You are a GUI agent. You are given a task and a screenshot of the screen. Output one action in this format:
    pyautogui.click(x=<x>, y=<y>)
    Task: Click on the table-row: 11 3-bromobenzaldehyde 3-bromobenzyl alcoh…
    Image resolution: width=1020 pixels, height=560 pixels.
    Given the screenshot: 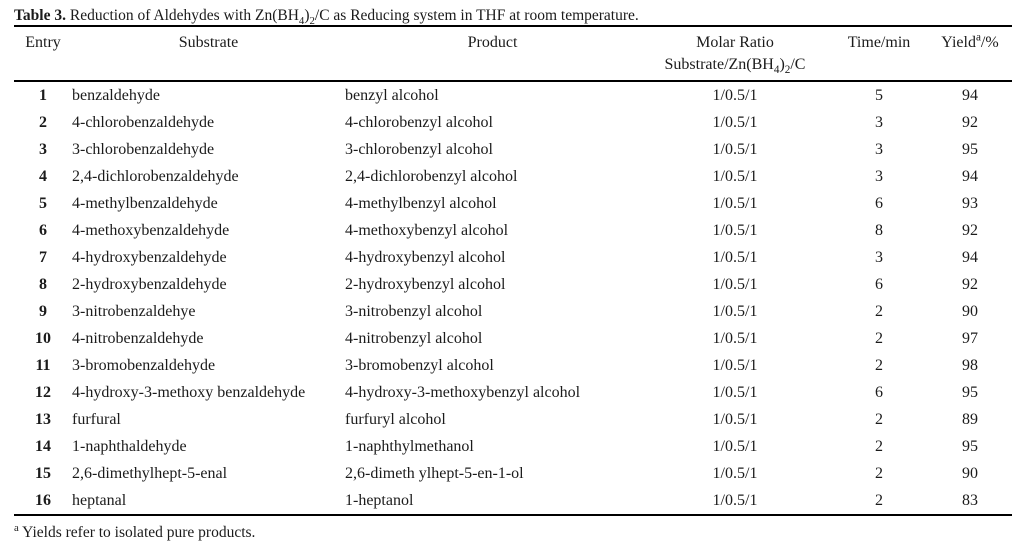 What is the action you would take?
    pyautogui.click(x=513, y=365)
    